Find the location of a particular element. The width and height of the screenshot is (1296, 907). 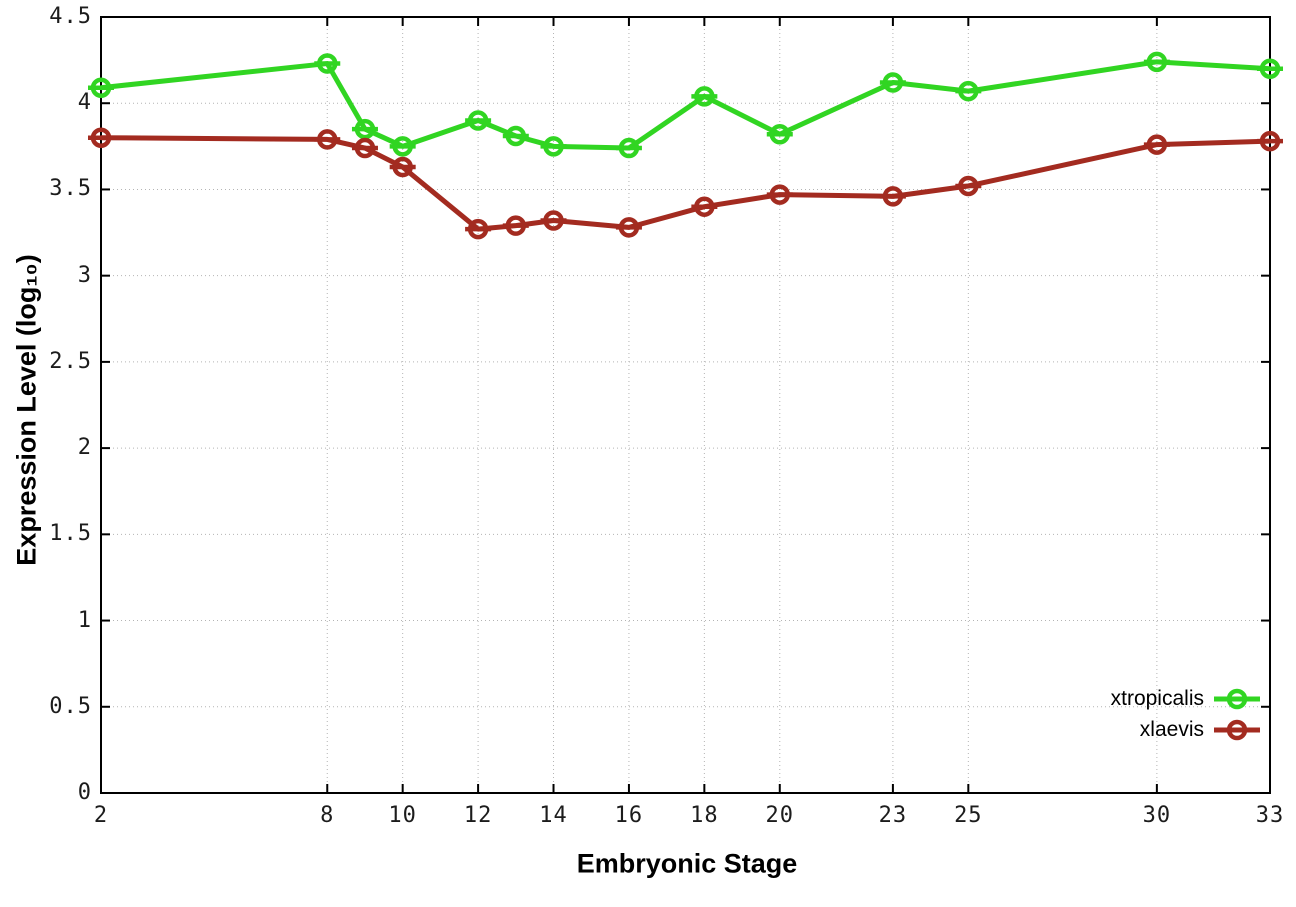

y-tick-label: 1.5 is located at coordinates (70, 534).